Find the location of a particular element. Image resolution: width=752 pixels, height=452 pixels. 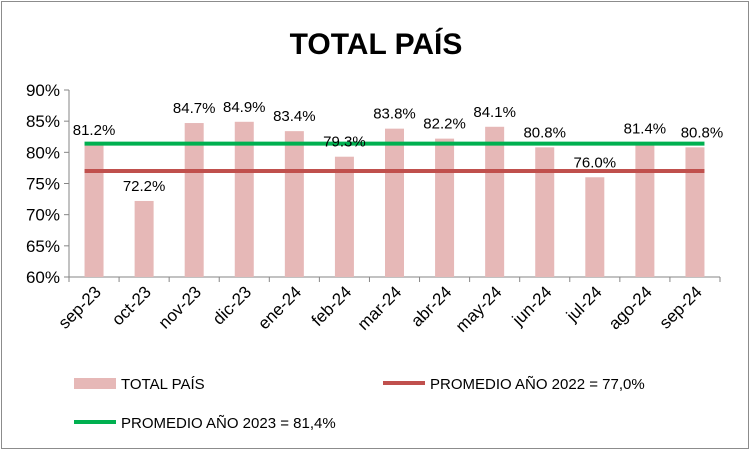

x-tick-label: mar-24 is located at coordinates (380, 308).